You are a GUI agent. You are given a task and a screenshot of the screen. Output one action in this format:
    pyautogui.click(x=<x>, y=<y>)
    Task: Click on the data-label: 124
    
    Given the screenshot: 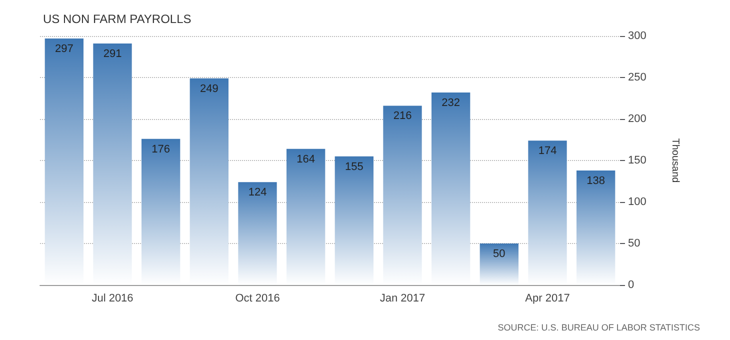 What is the action you would take?
    pyautogui.click(x=257, y=192)
    